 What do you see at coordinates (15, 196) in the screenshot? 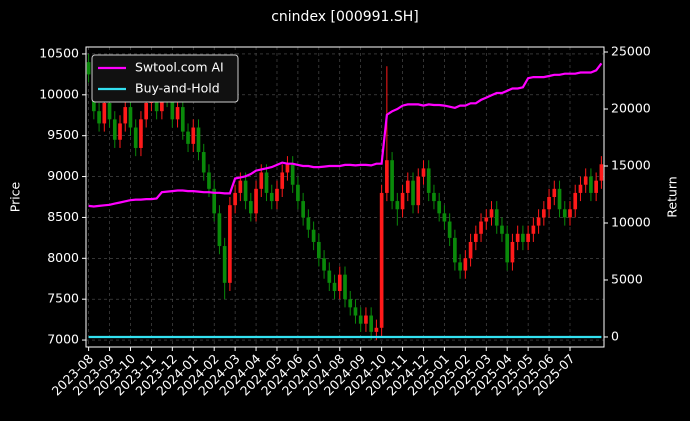
I see `y-axis-label: Price` at bounding box center [15, 196].